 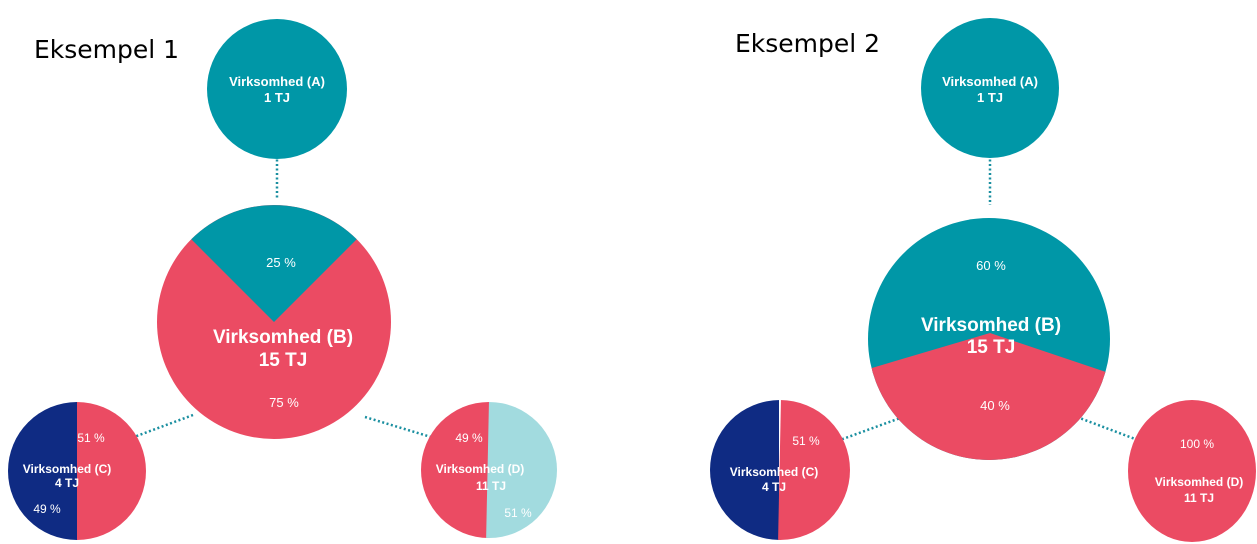 What do you see at coordinates (106, 49) in the screenshot?
I see `example-1-heading: Eksempel 1` at bounding box center [106, 49].